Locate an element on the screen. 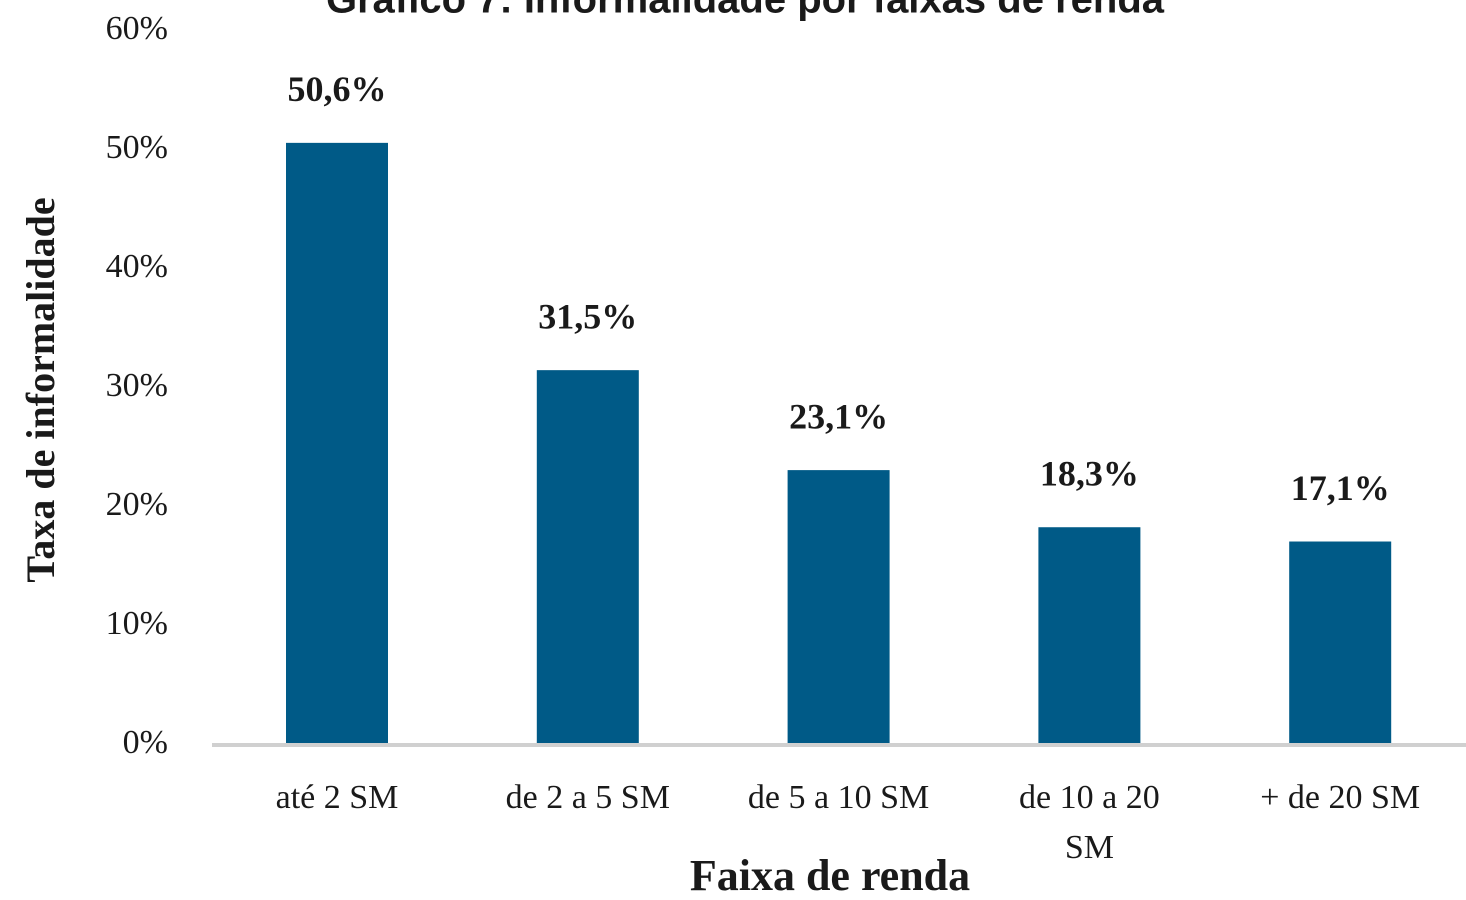 The width and height of the screenshot is (1466, 900). y-axis-title: Taxa de informalidade is located at coordinates (40, 389).